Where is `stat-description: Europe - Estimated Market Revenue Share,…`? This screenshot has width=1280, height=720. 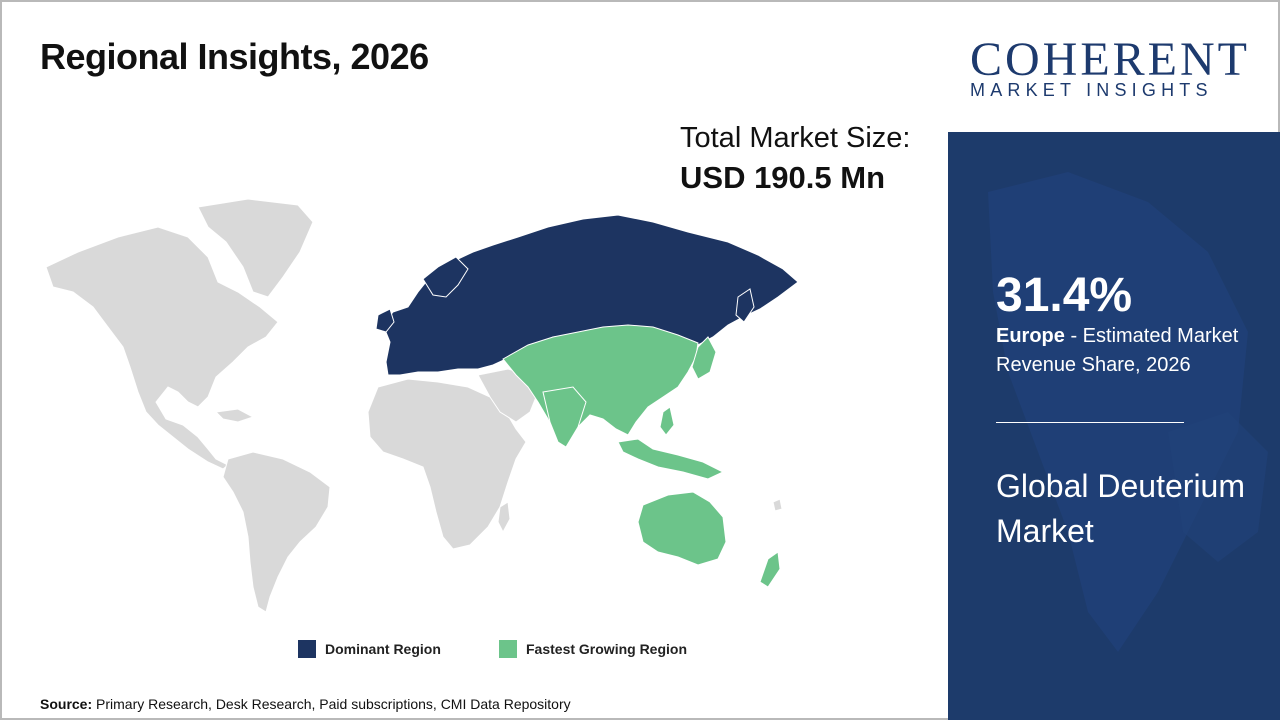
stat-description: Europe - Estimated Market Revenue Share,… is located at coordinates (1131, 351).